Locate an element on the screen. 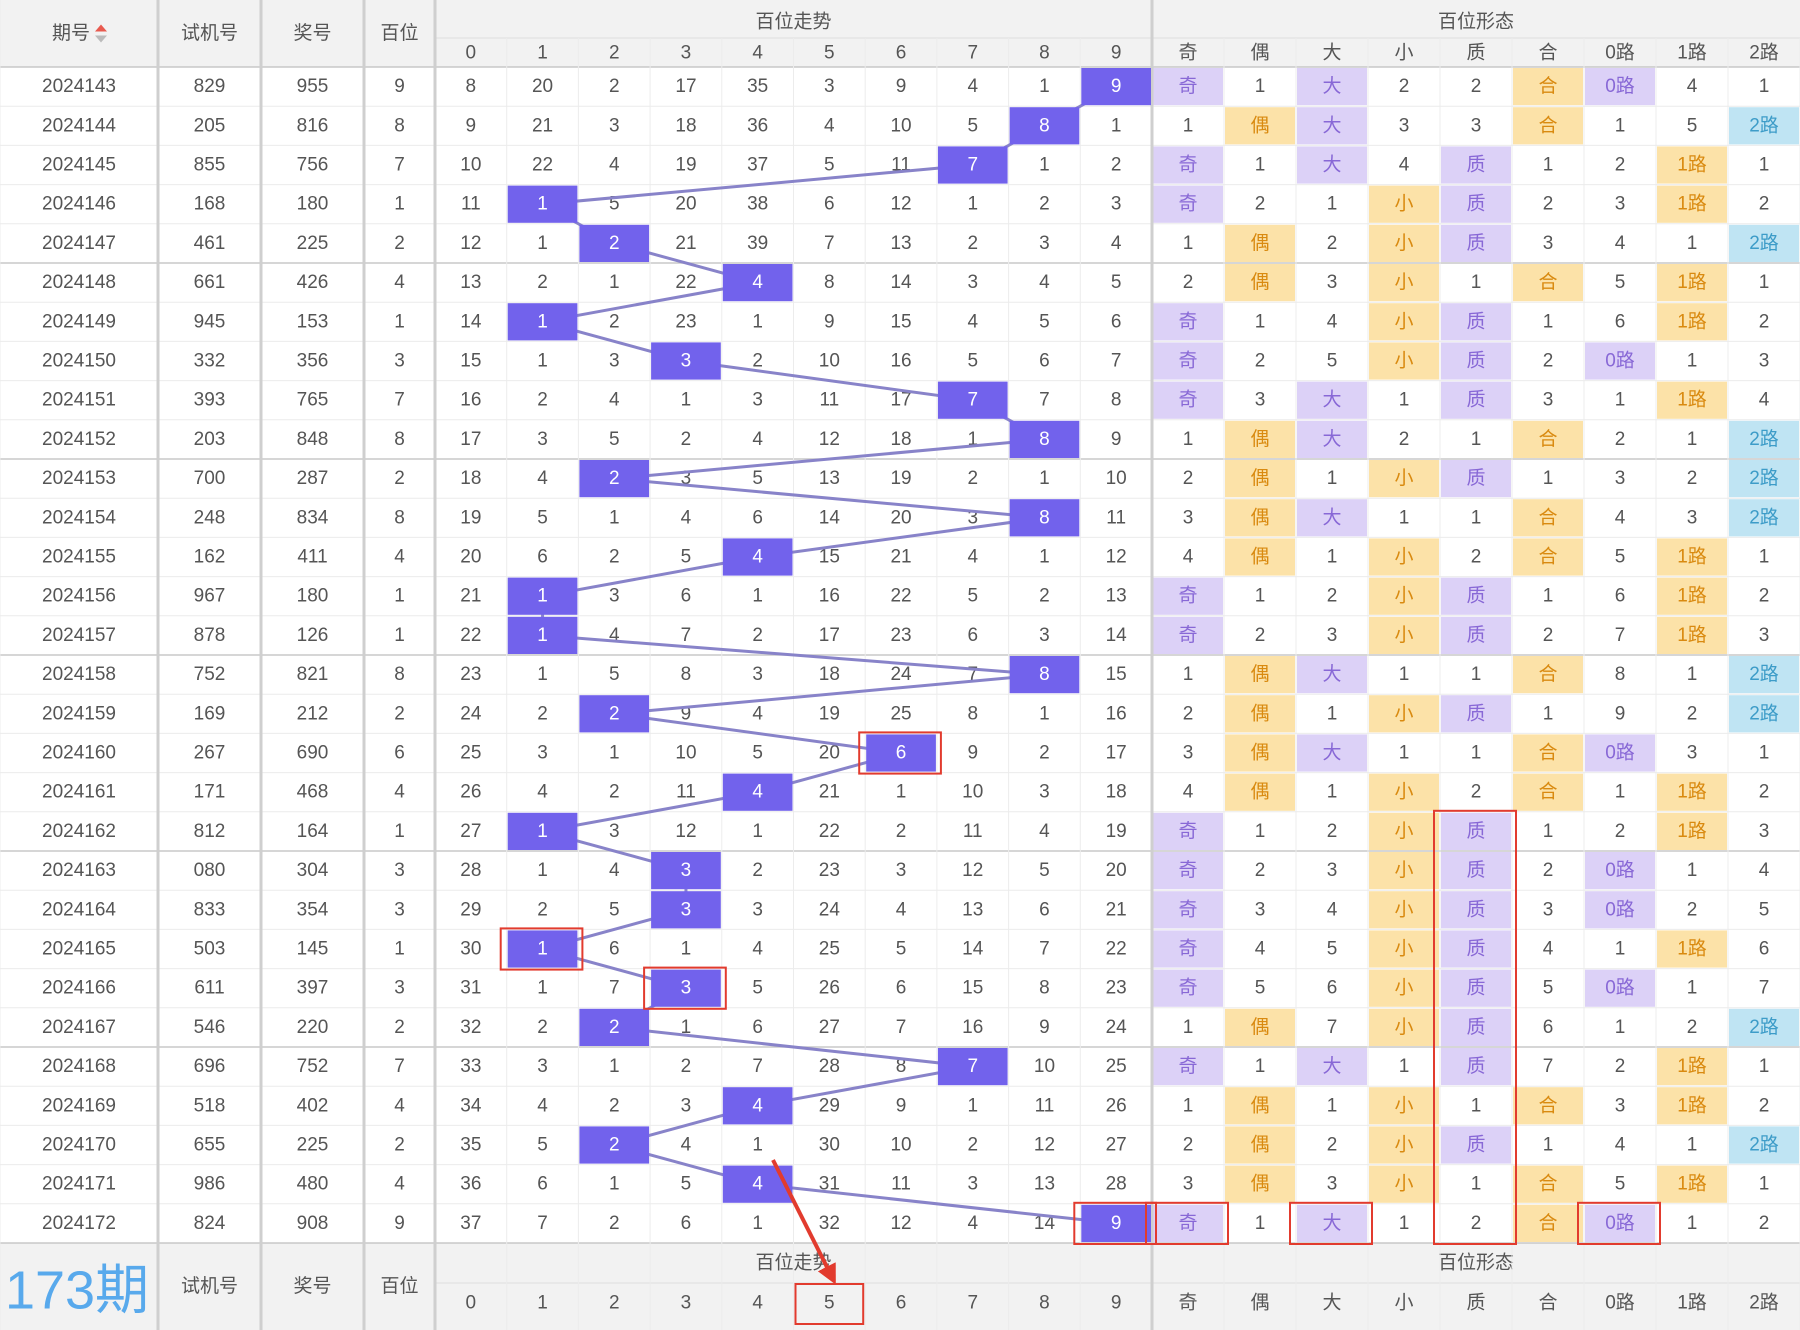 Image resolution: width=1800 pixels, height=1330 pixels. header-bg is located at coordinates (900, 33).